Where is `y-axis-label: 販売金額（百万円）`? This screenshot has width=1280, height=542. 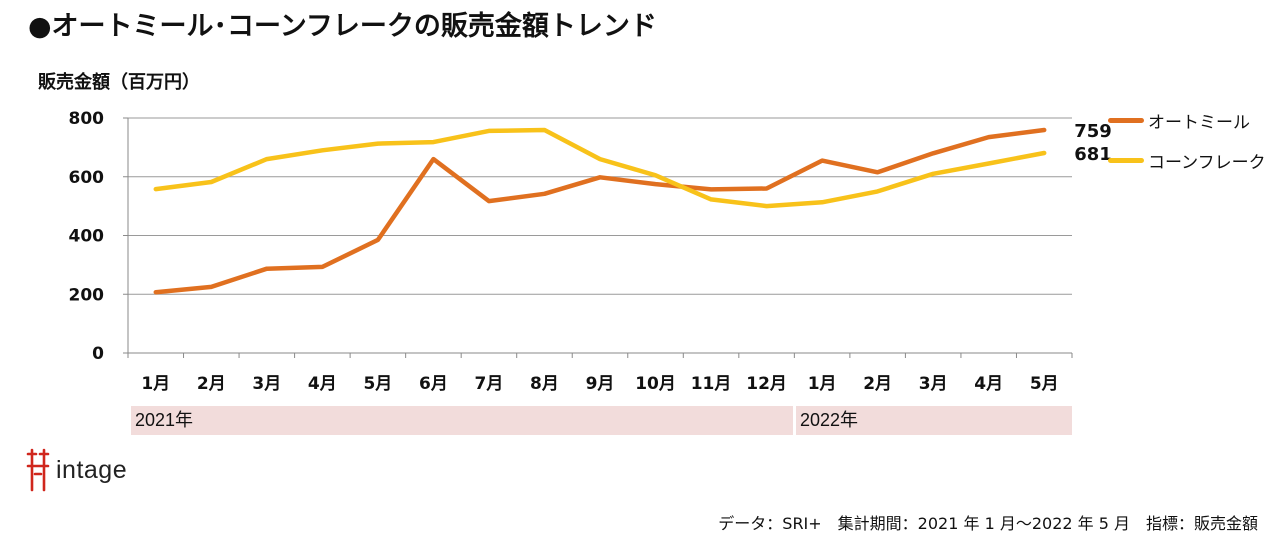
y-axis-label: 販売金額（百万円） is located at coordinates (119, 82).